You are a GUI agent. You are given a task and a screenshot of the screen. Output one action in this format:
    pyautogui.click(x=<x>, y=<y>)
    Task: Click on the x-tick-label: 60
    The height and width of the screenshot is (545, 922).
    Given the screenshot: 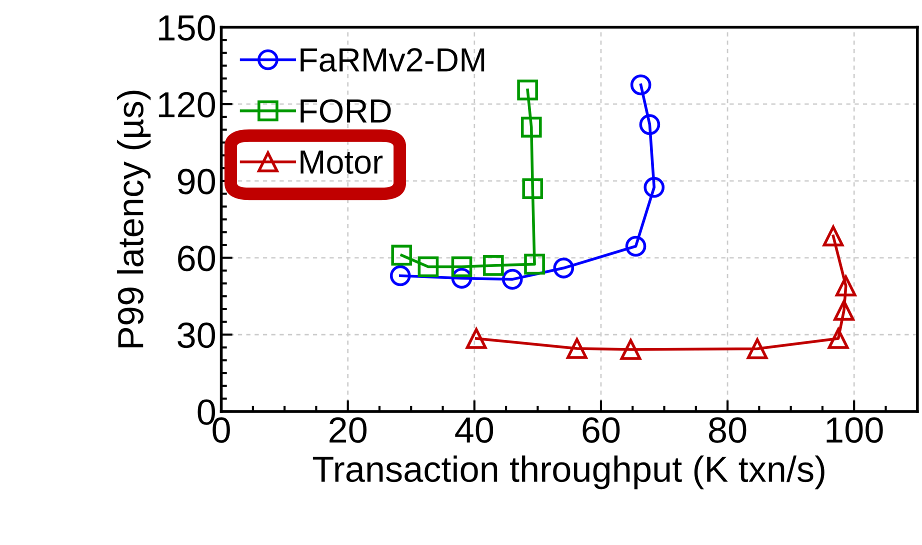 What is the action you would take?
    pyautogui.click(x=601, y=430)
    